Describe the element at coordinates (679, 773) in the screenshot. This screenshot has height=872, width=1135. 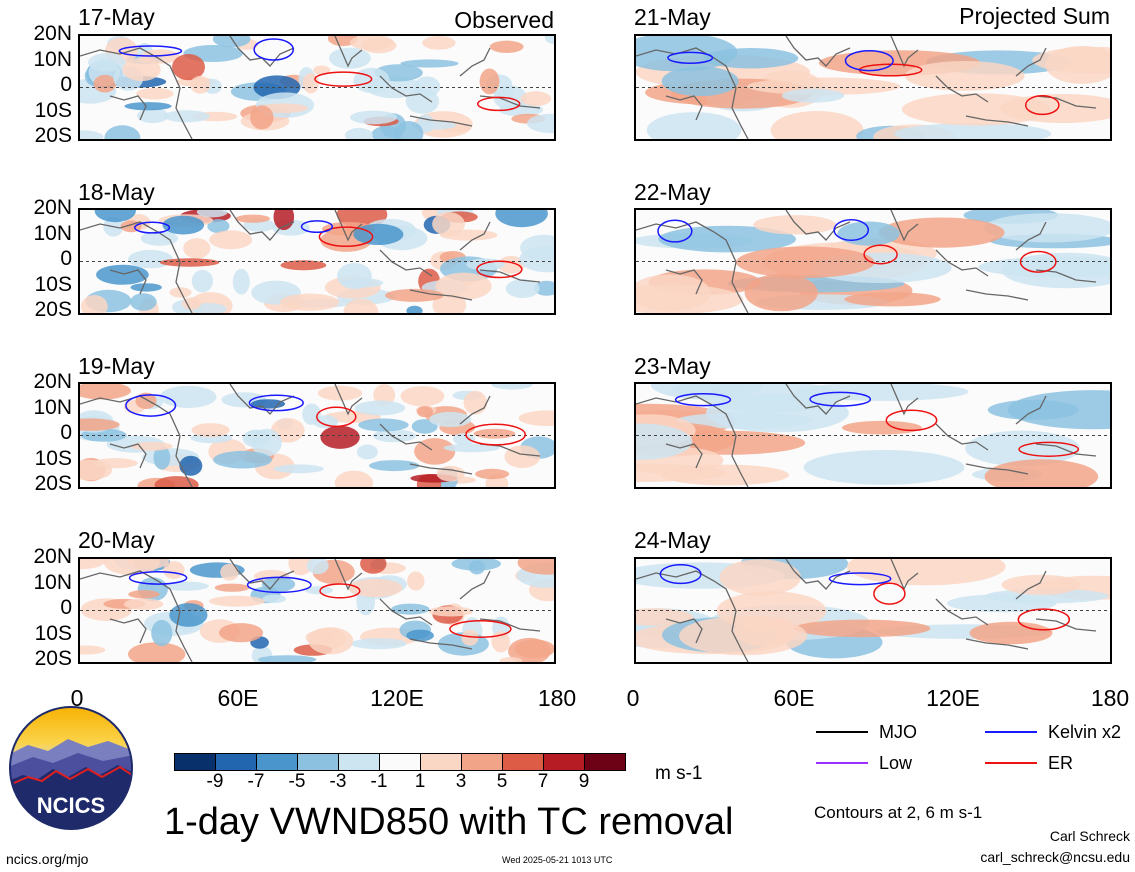
I see `colorbar-units: m s-1` at that location.